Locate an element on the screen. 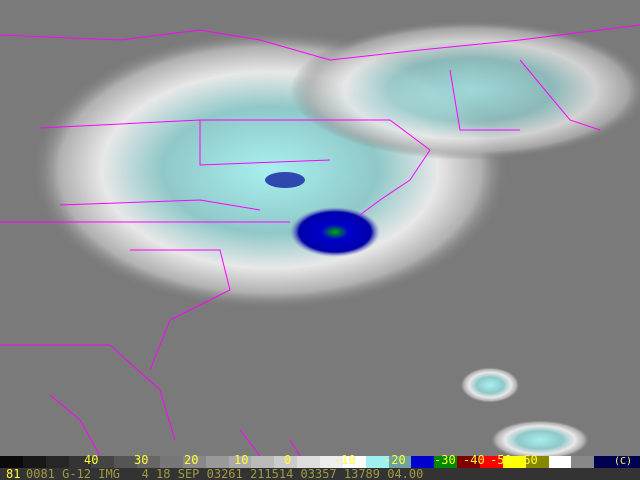 The image size is (640, 480). cold-cloud-tops is located at coordinates (285, 180).